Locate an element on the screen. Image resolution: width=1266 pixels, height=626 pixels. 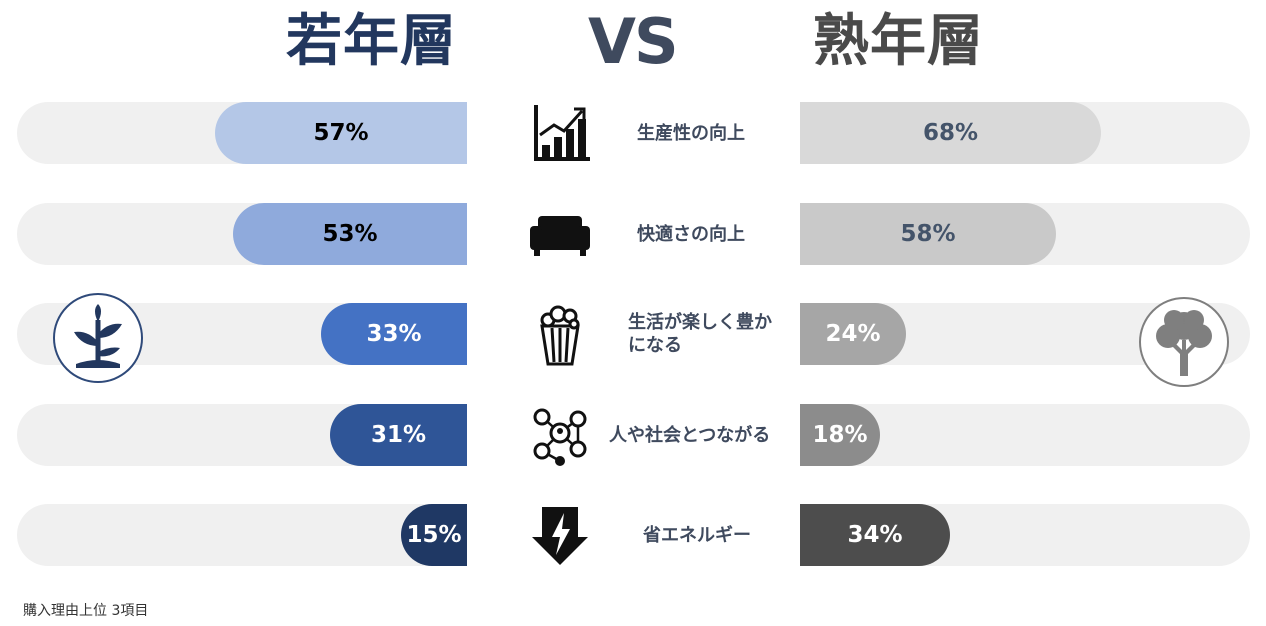
category-label: 快適さの向上 is located at coordinates (691, 234).